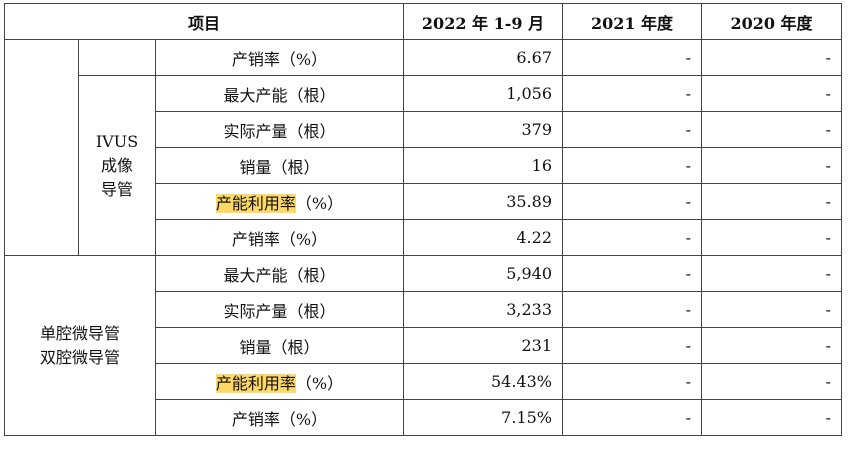 The image size is (849, 450). I want to click on table-row: 产能利用率（%） 54.43% - -, so click(423, 381).